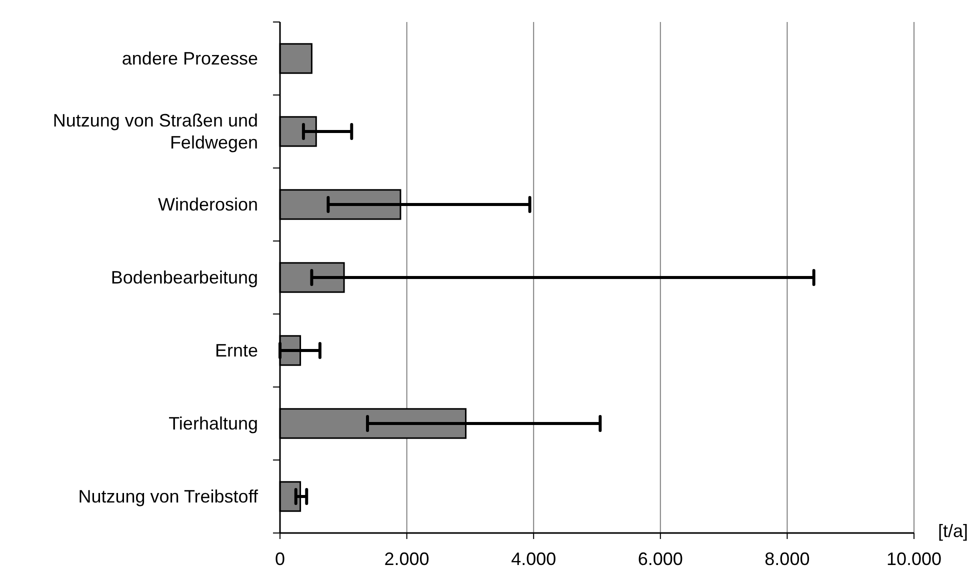 The image size is (978, 572). Describe the element at coordinates (914, 559) in the screenshot. I see `x-tick-label: 10.000` at that location.